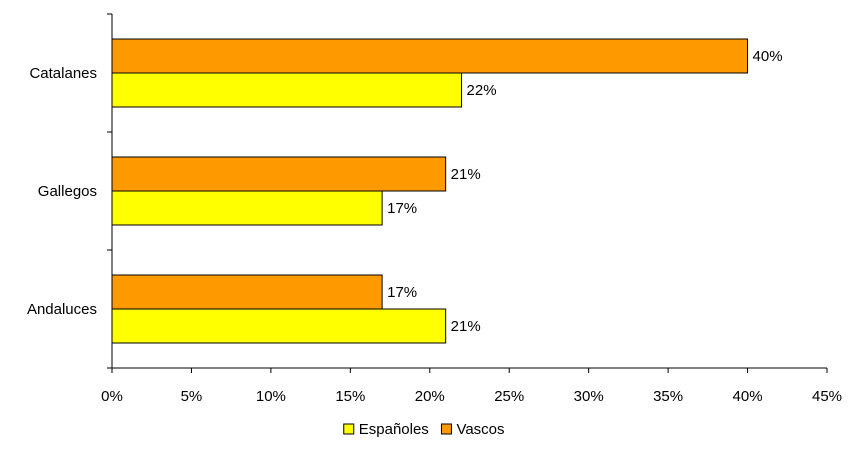 The image size is (850, 454). What do you see at coordinates (482, 90) in the screenshot?
I see `data-label: 22%` at bounding box center [482, 90].